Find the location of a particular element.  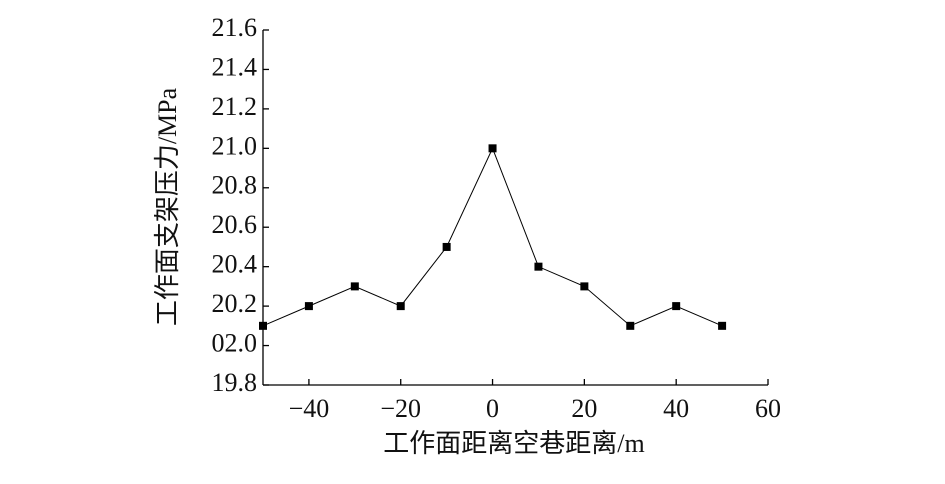

y-tick-label: 21.4 is located at coordinates (235, 66).